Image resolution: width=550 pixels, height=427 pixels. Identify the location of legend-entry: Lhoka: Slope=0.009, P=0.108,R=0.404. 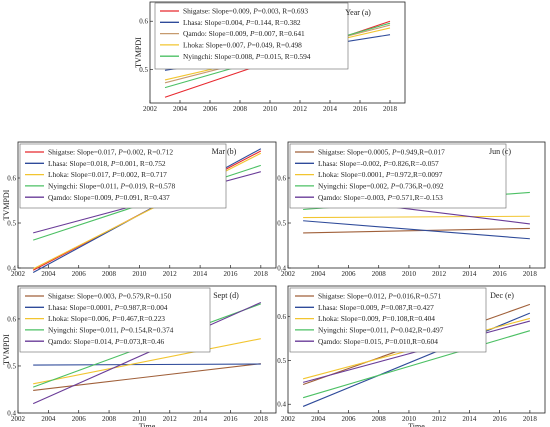
(376, 318).